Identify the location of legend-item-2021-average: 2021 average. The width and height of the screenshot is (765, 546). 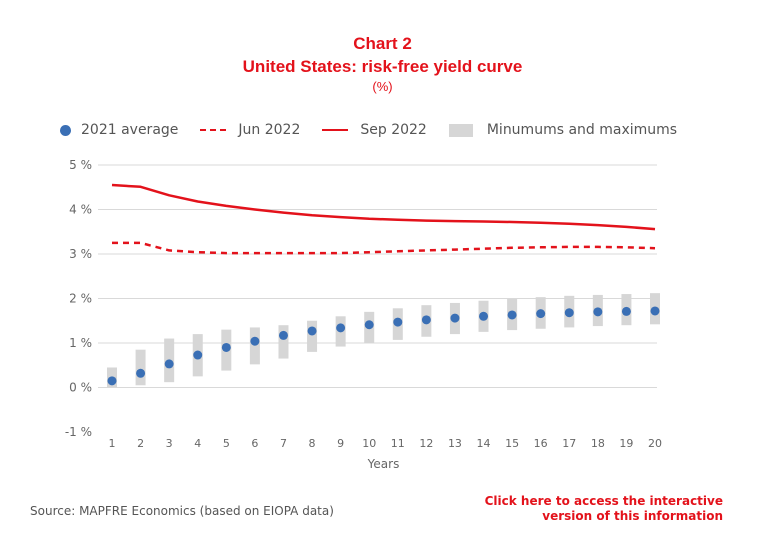
(119, 130).